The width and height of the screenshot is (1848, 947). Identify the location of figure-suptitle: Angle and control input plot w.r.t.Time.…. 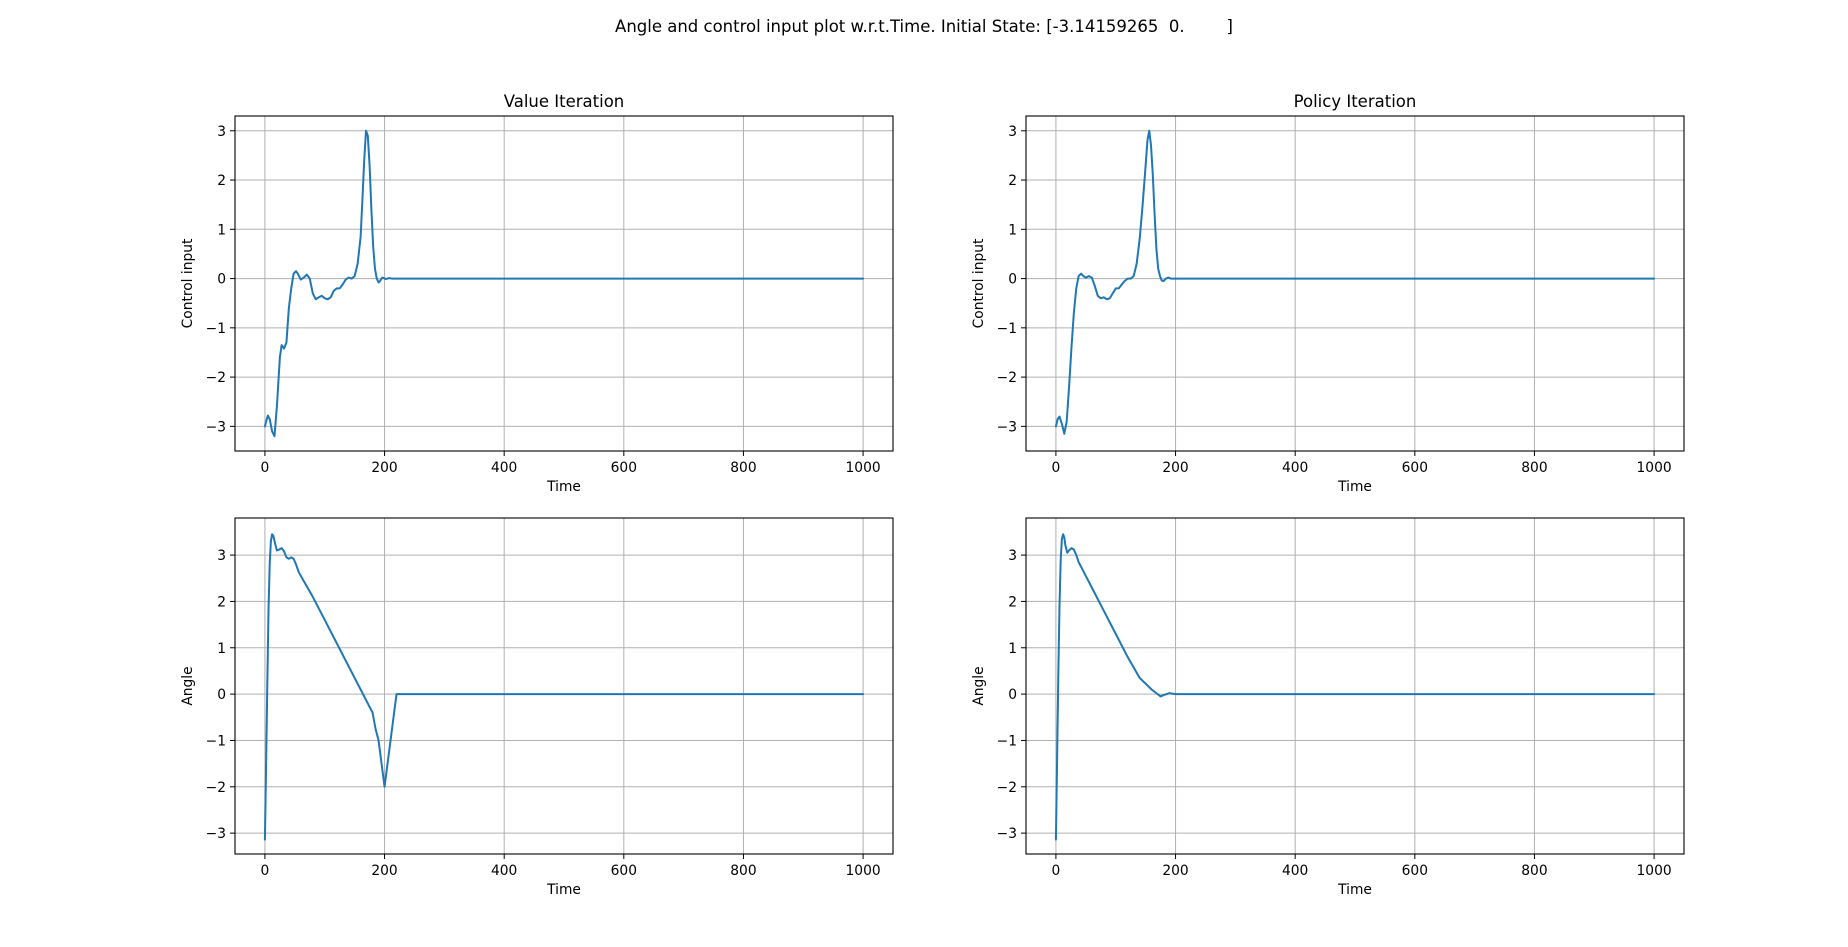
(924, 26).